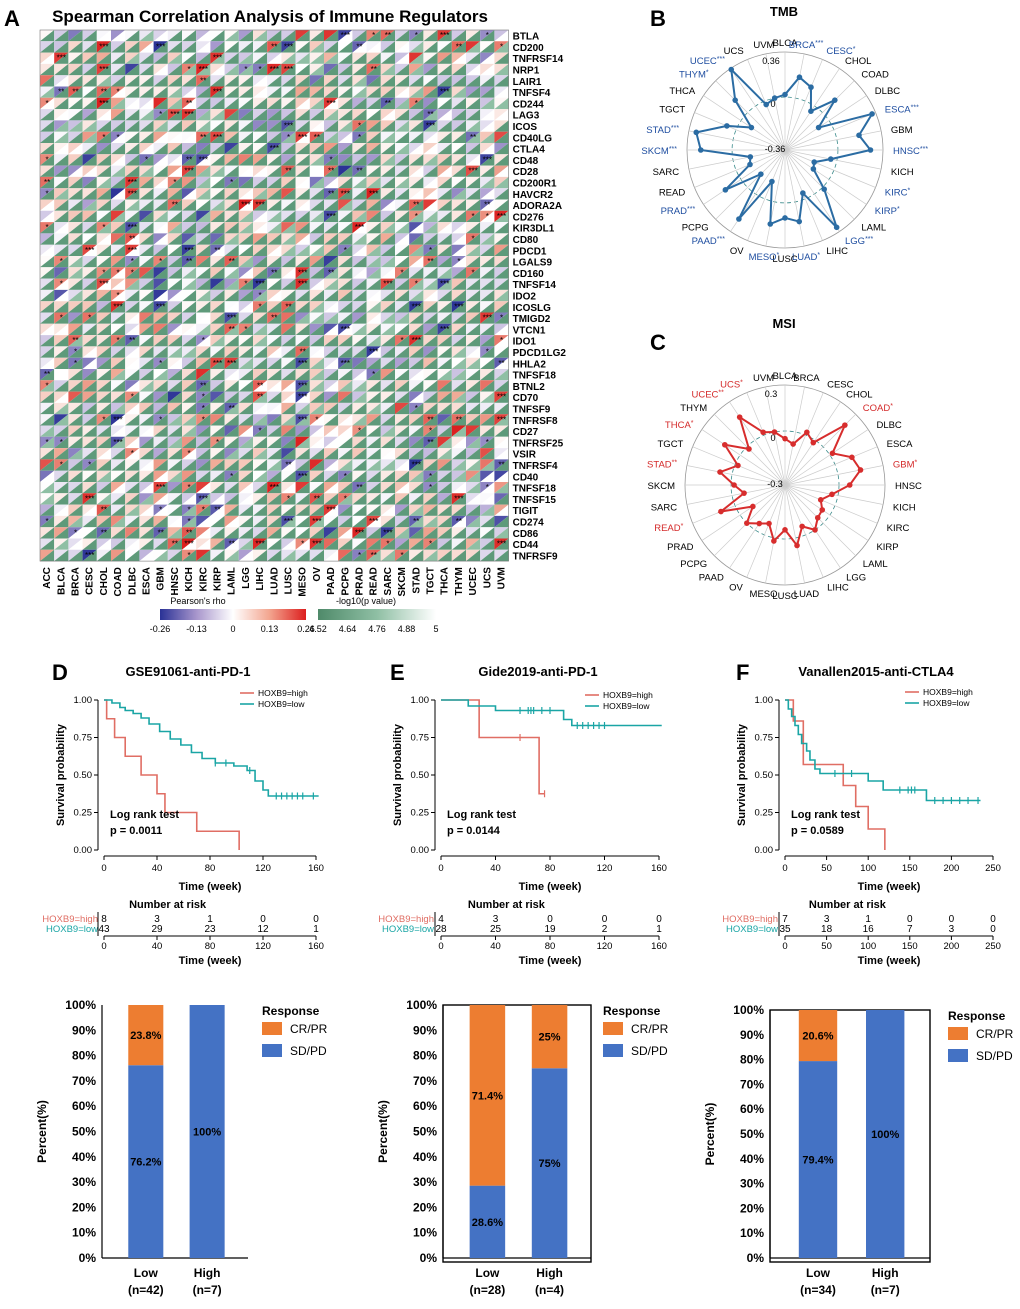 The image size is (1020, 1309). I want to click on km-f-y-label: Survival probability, so click(742, 774).